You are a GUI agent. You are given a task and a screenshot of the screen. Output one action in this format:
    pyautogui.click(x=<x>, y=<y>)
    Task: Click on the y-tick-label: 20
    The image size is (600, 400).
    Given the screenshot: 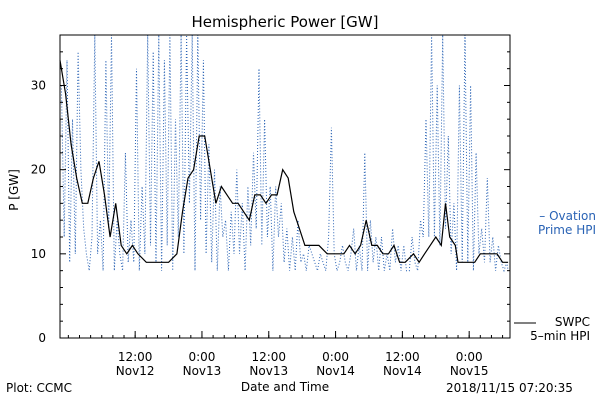 What is the action you would take?
    pyautogui.click(x=38, y=170)
    